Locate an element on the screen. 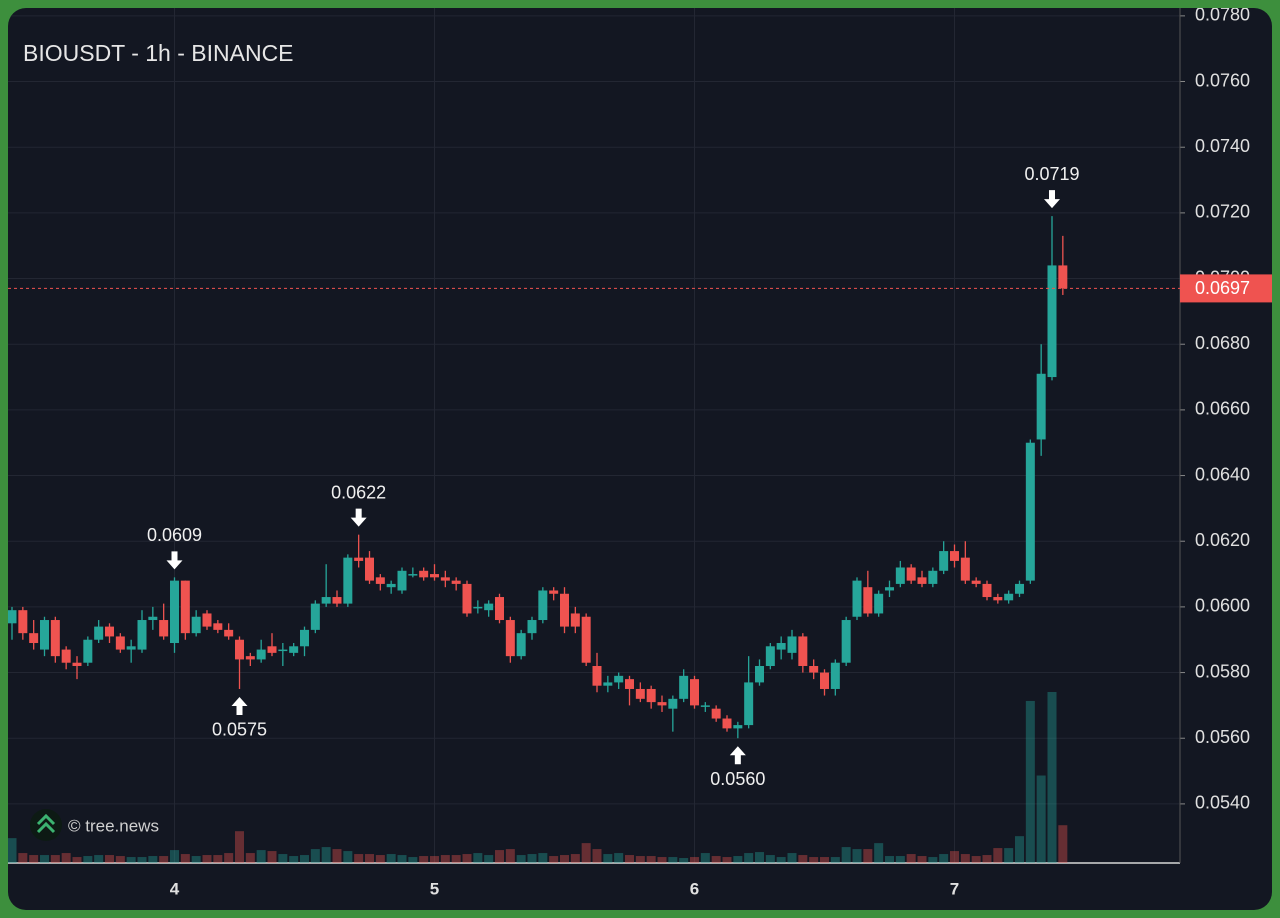 The height and width of the screenshot is (918, 1280). y-tick-label: 0.0760 is located at coordinates (1222, 80).